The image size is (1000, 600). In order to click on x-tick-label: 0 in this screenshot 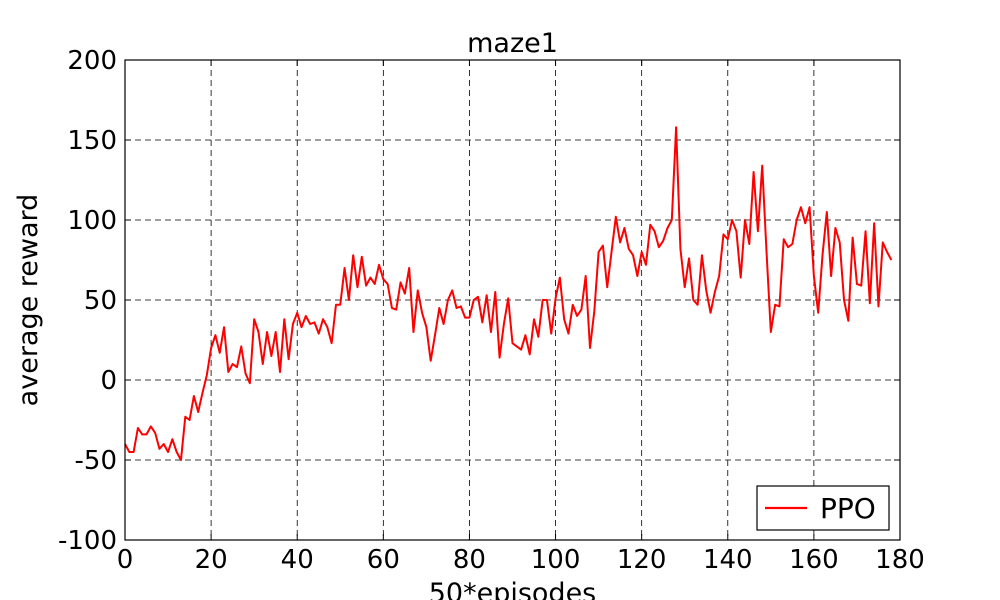, I will do `click(125, 560)`.